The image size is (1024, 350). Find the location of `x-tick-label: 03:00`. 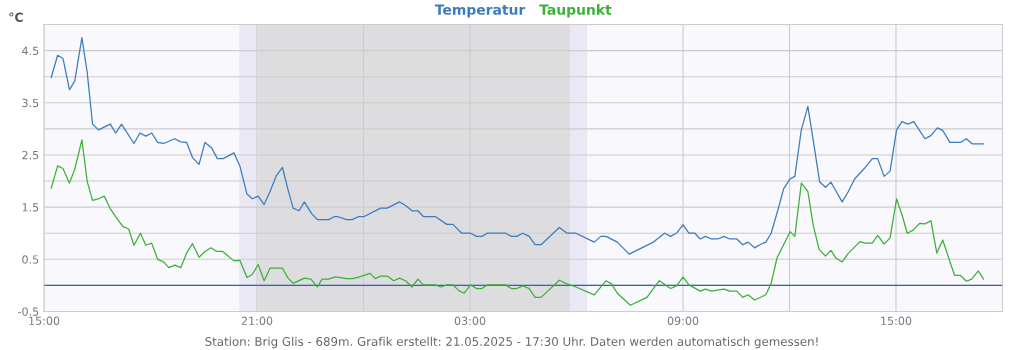

x-tick-label: 03:00 is located at coordinates (470, 320).